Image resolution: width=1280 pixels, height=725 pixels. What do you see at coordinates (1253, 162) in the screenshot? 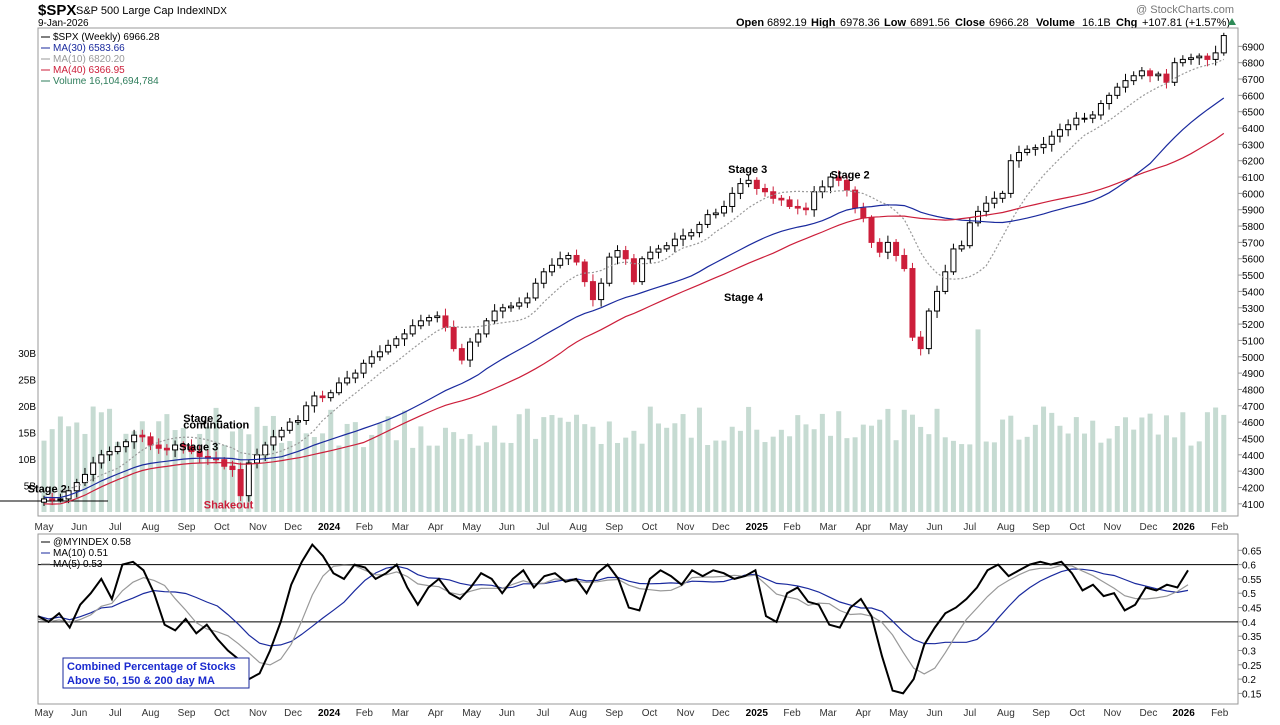
I see `price-tick-label: 6200` at bounding box center [1253, 162].